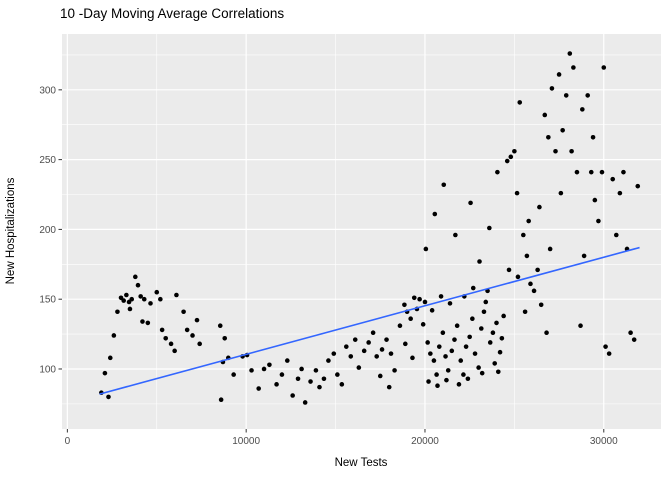 The width and height of the screenshot is (672, 480). I want to click on x-axis-title: New Tests, so click(361, 463).